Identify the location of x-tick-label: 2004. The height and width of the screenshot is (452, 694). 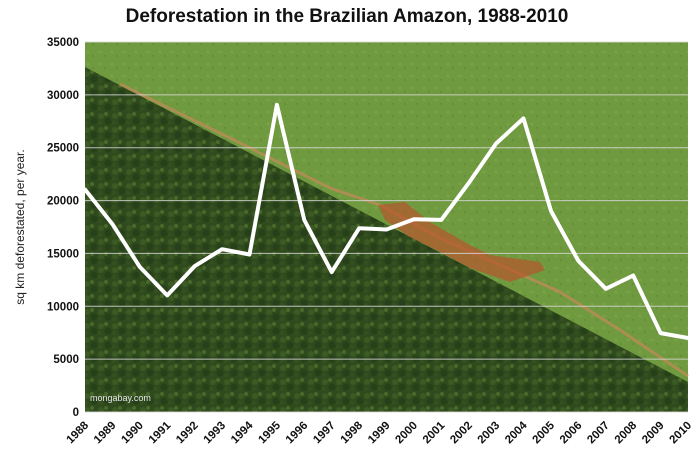
(516, 432).